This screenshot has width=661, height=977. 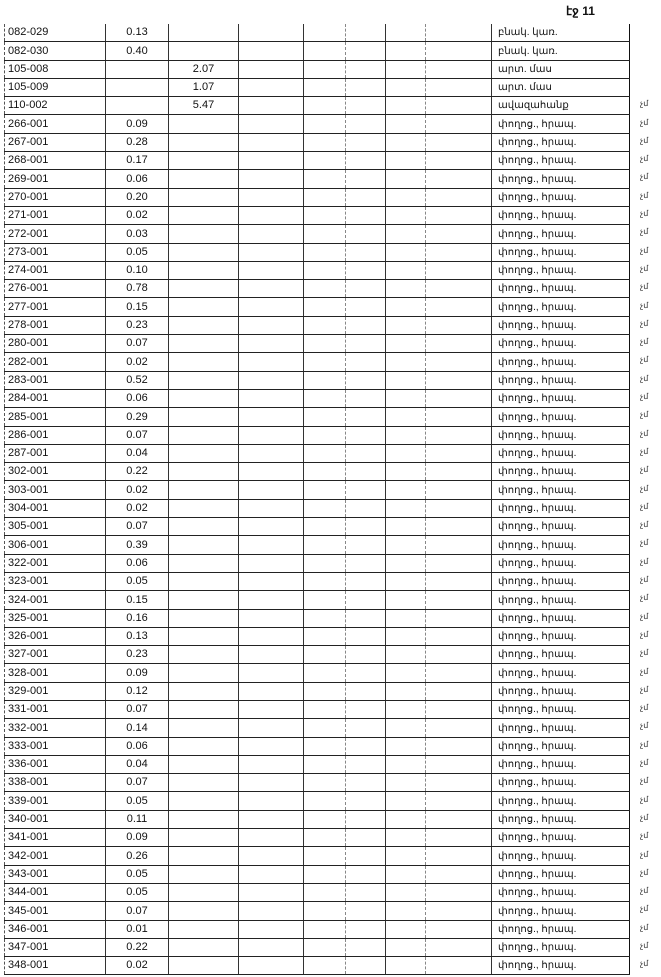 What do you see at coordinates (580, 11) in the screenshot?
I see `page-number: էջ 11` at bounding box center [580, 11].